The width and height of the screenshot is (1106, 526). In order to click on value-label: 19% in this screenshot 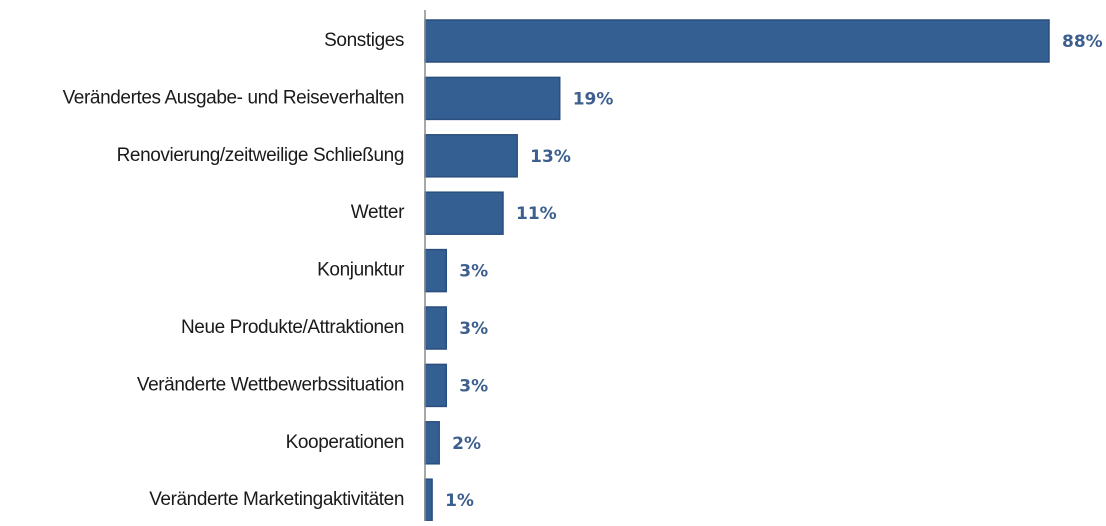, I will do `click(593, 99)`.